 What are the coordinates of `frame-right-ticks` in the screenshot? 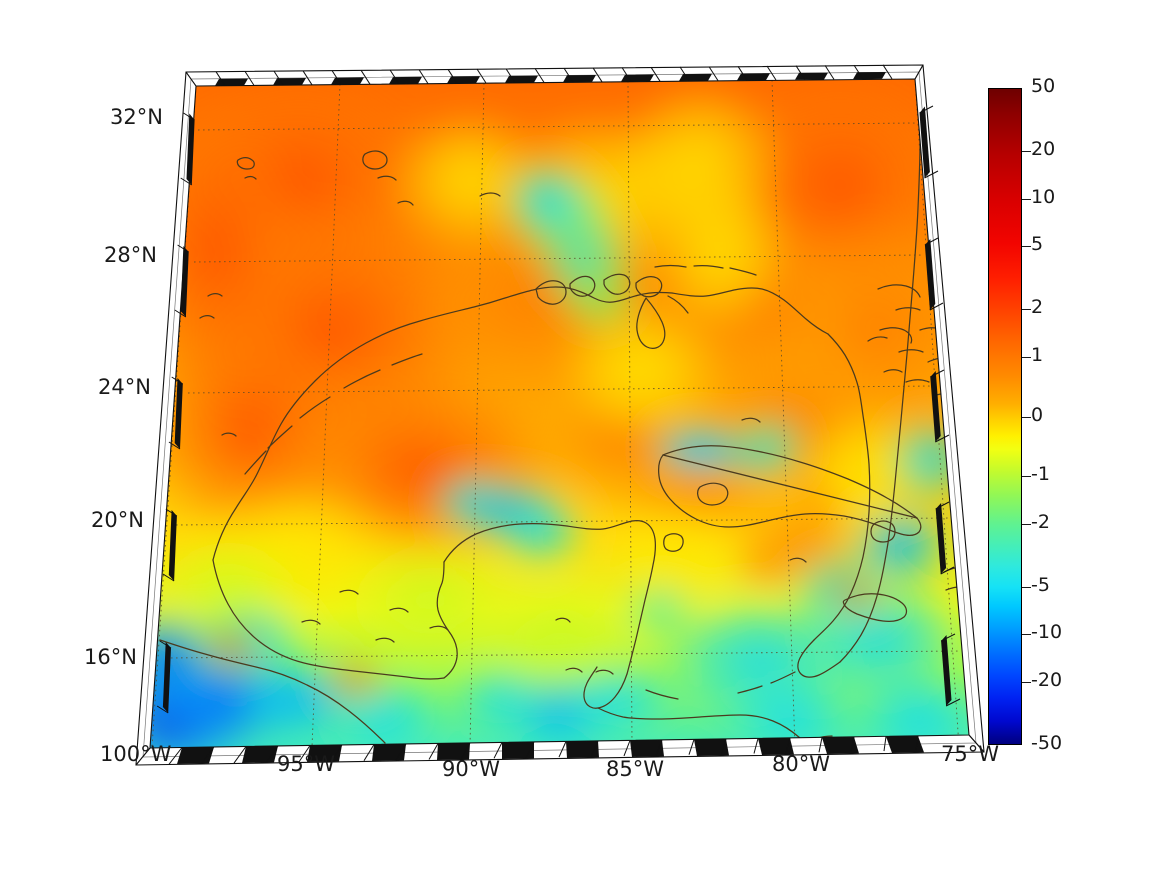 It's located at (949, 408).